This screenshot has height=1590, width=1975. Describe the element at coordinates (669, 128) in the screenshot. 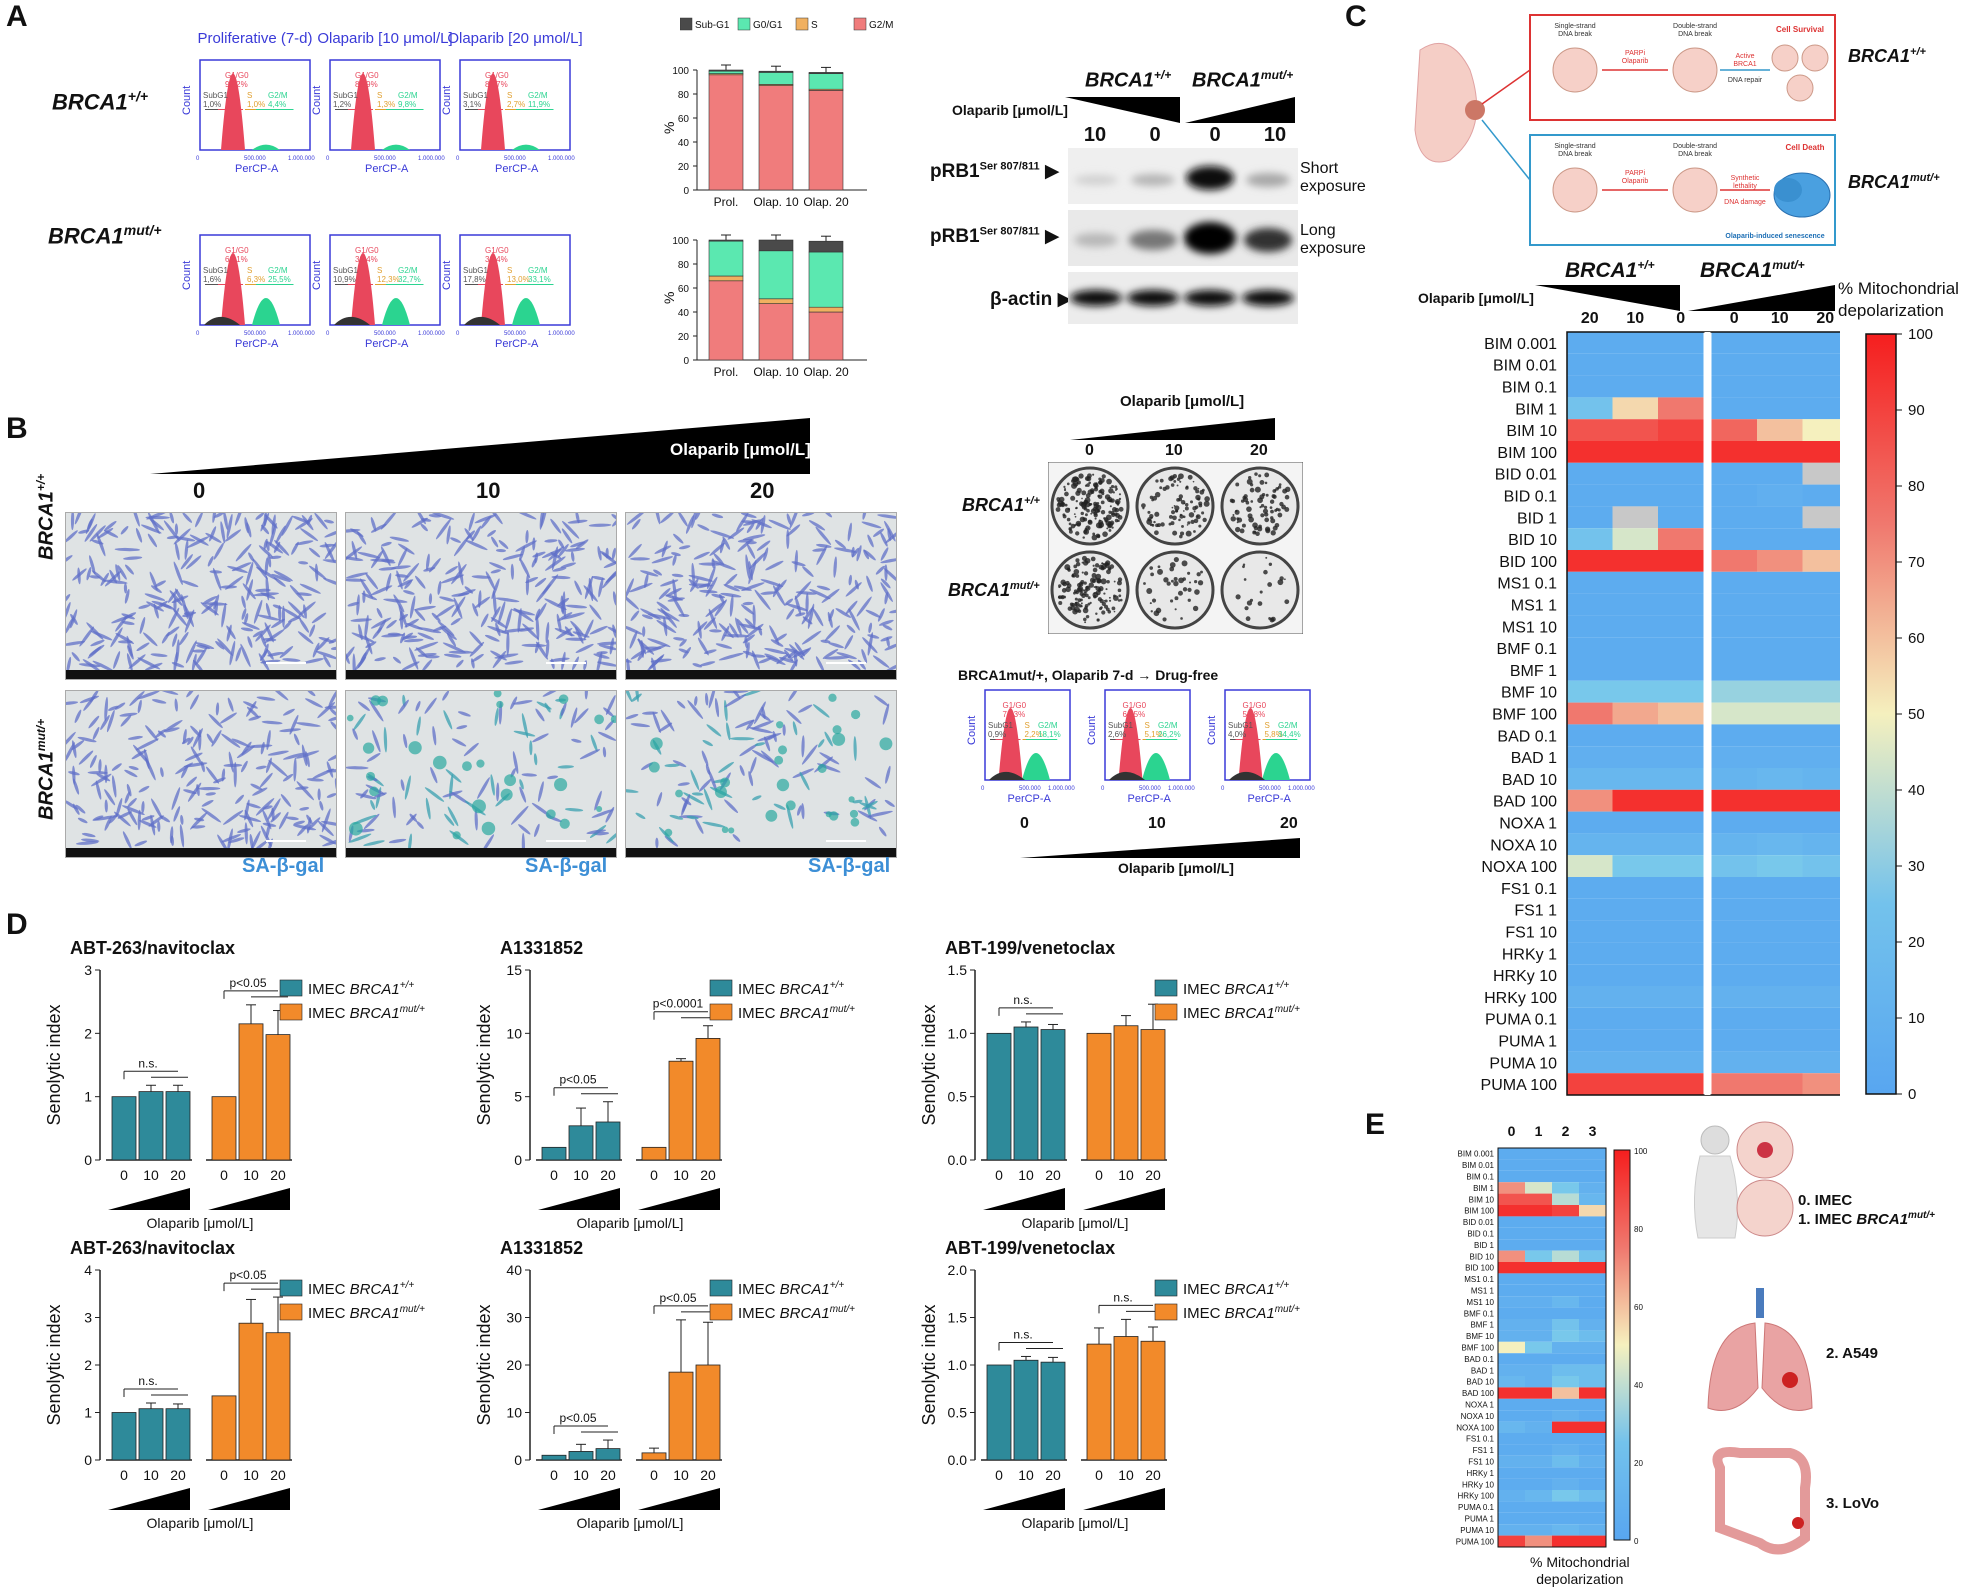

I see `y-axis-label: %` at that location.